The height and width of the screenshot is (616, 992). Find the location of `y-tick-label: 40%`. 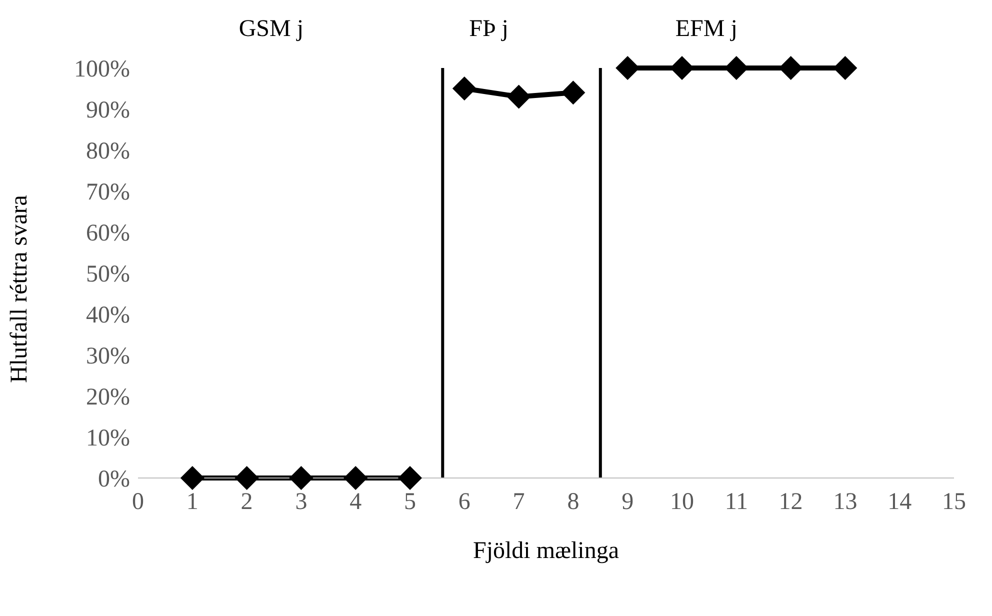

y-tick-label: 40% is located at coordinates (108, 315).